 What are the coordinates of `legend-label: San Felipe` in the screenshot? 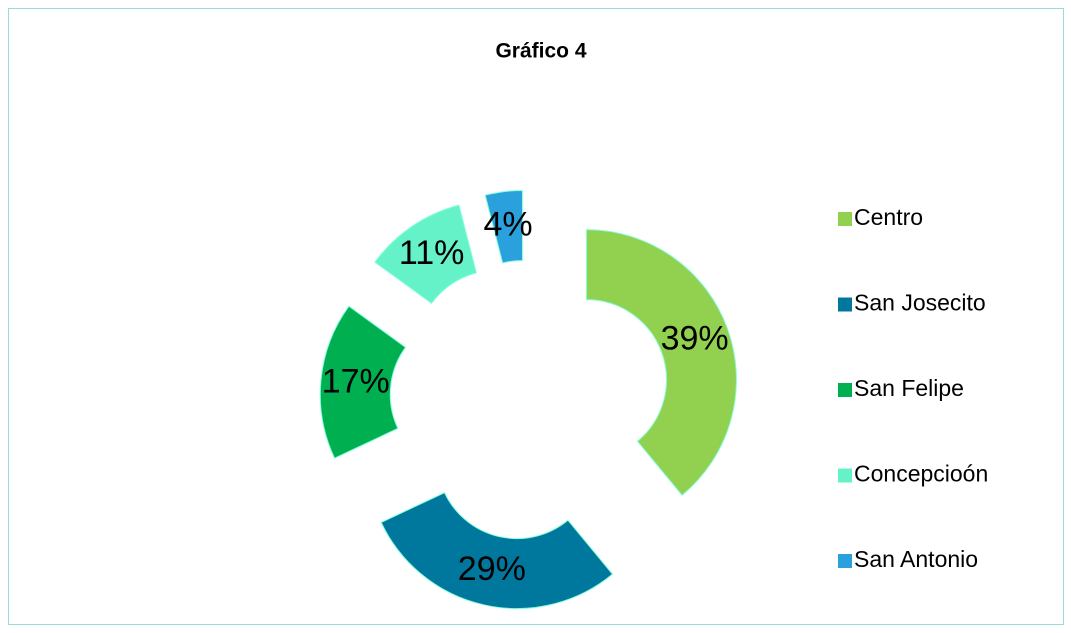 It's located at (909, 388).